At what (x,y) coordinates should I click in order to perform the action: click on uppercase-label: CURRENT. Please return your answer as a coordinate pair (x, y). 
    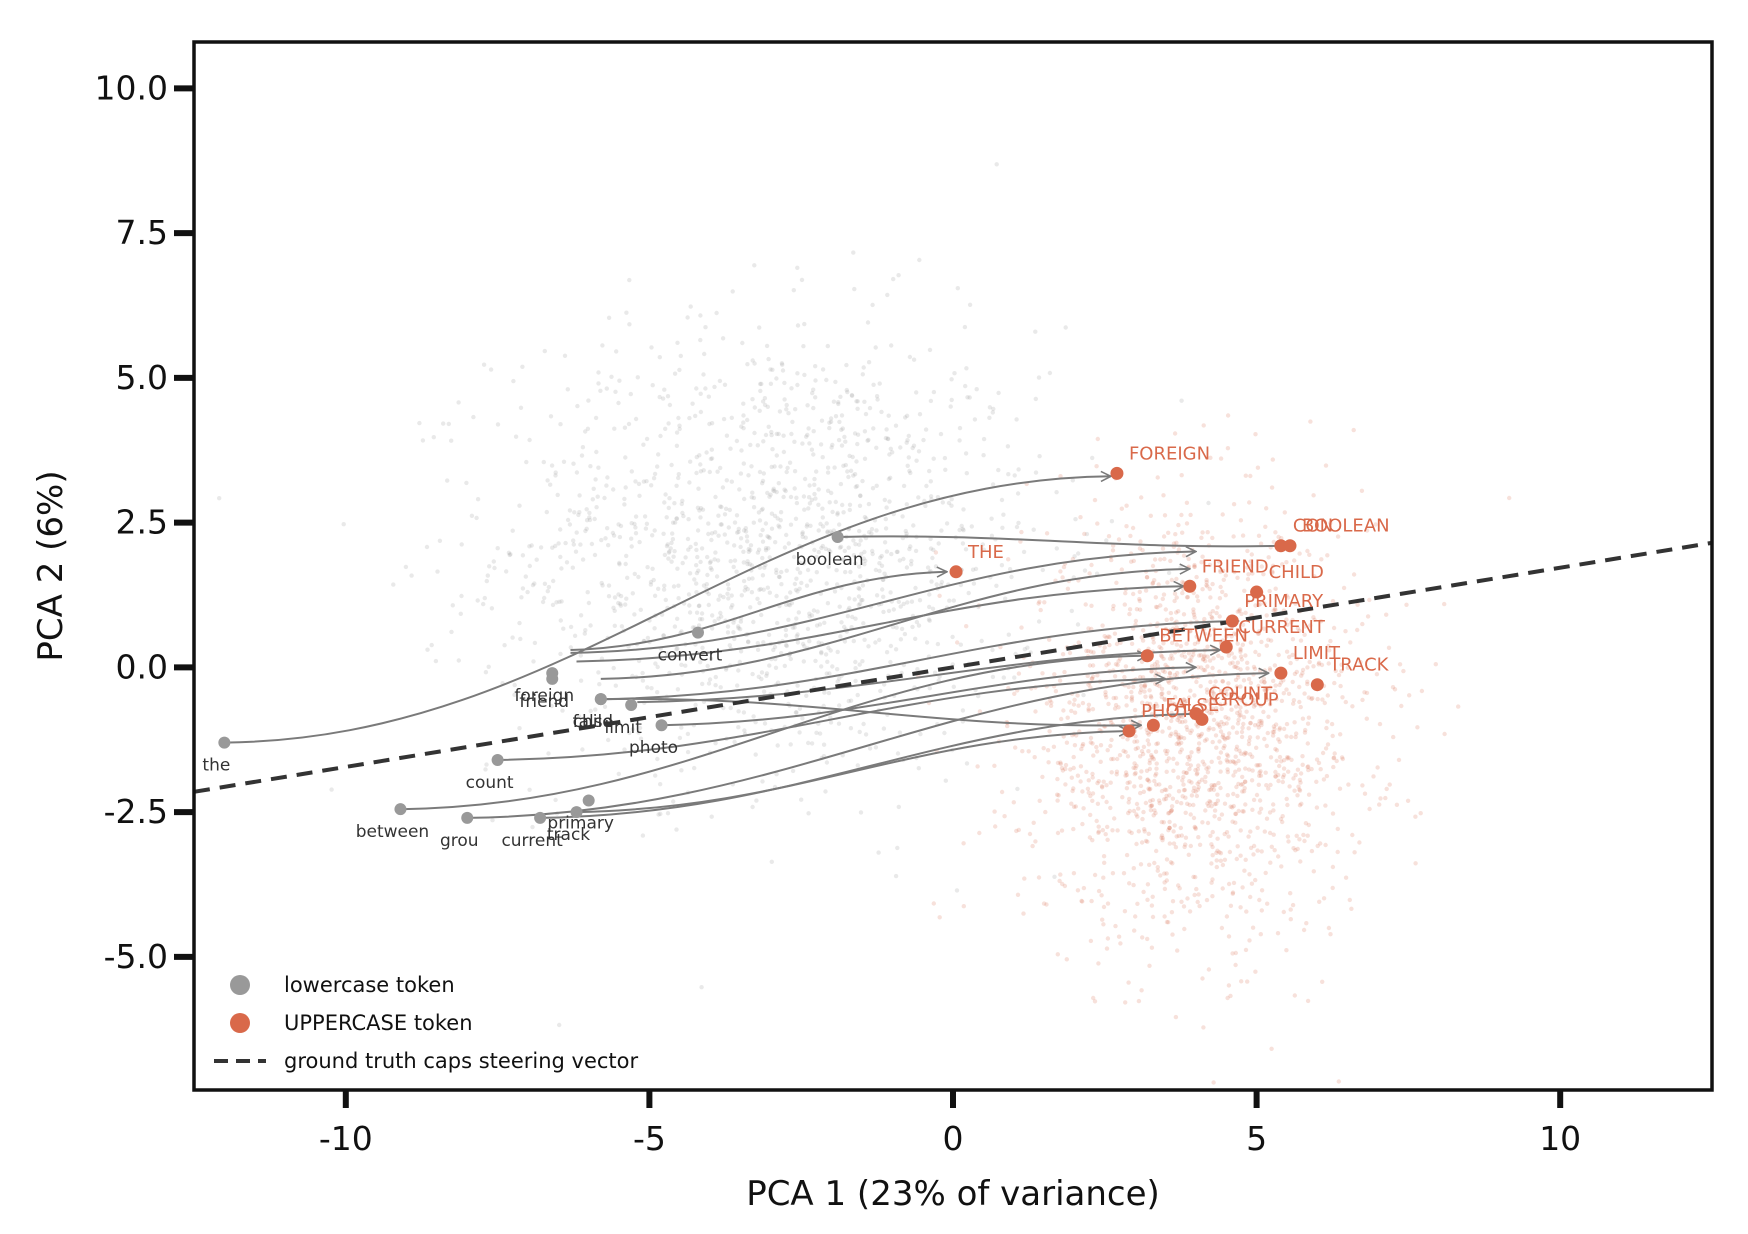
    Looking at the image, I should click on (1282, 627).